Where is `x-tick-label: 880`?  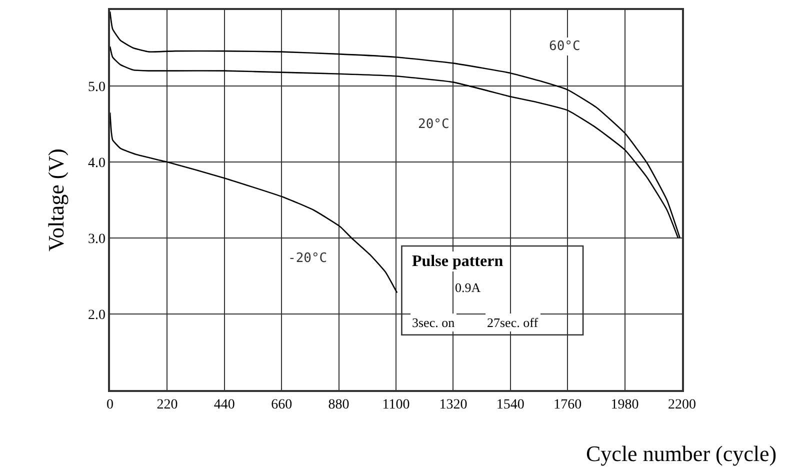
x-tick-label: 880 is located at coordinates (339, 405).